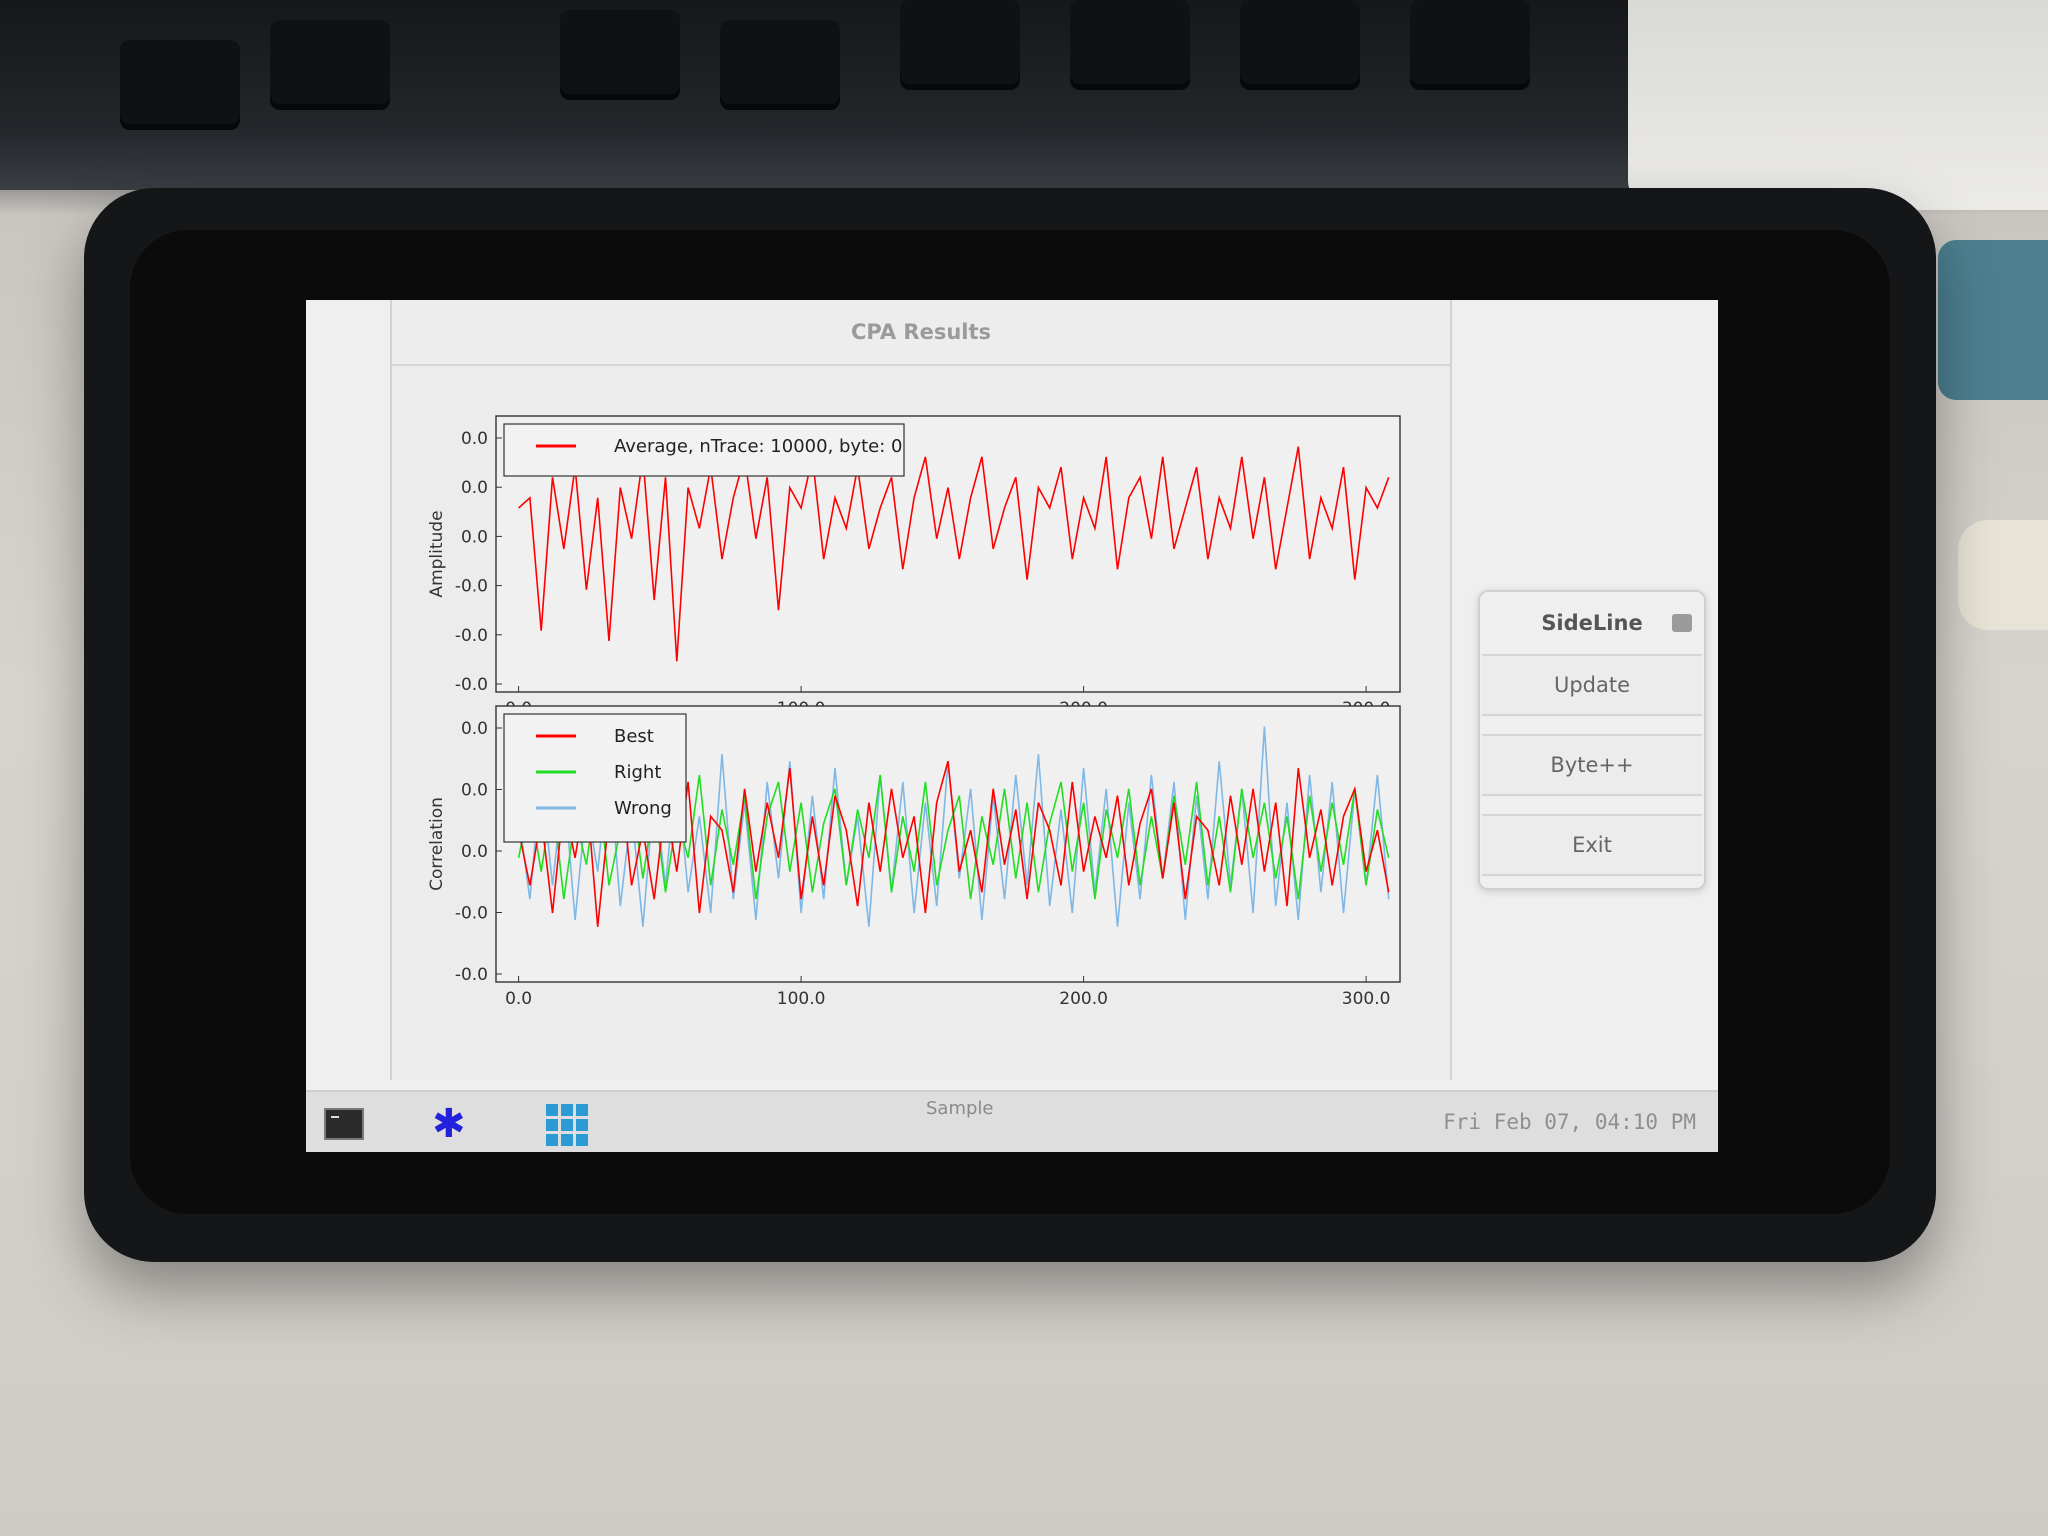 The height and width of the screenshot is (1536, 2048). What do you see at coordinates (567, 1125) in the screenshot?
I see `app-grid-icon` at bounding box center [567, 1125].